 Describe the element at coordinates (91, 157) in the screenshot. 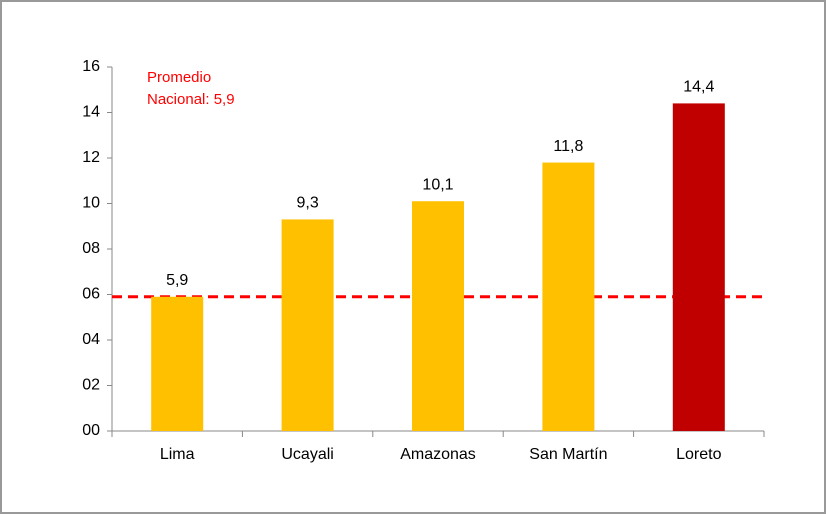

I see `y-tick-label: 12` at that location.